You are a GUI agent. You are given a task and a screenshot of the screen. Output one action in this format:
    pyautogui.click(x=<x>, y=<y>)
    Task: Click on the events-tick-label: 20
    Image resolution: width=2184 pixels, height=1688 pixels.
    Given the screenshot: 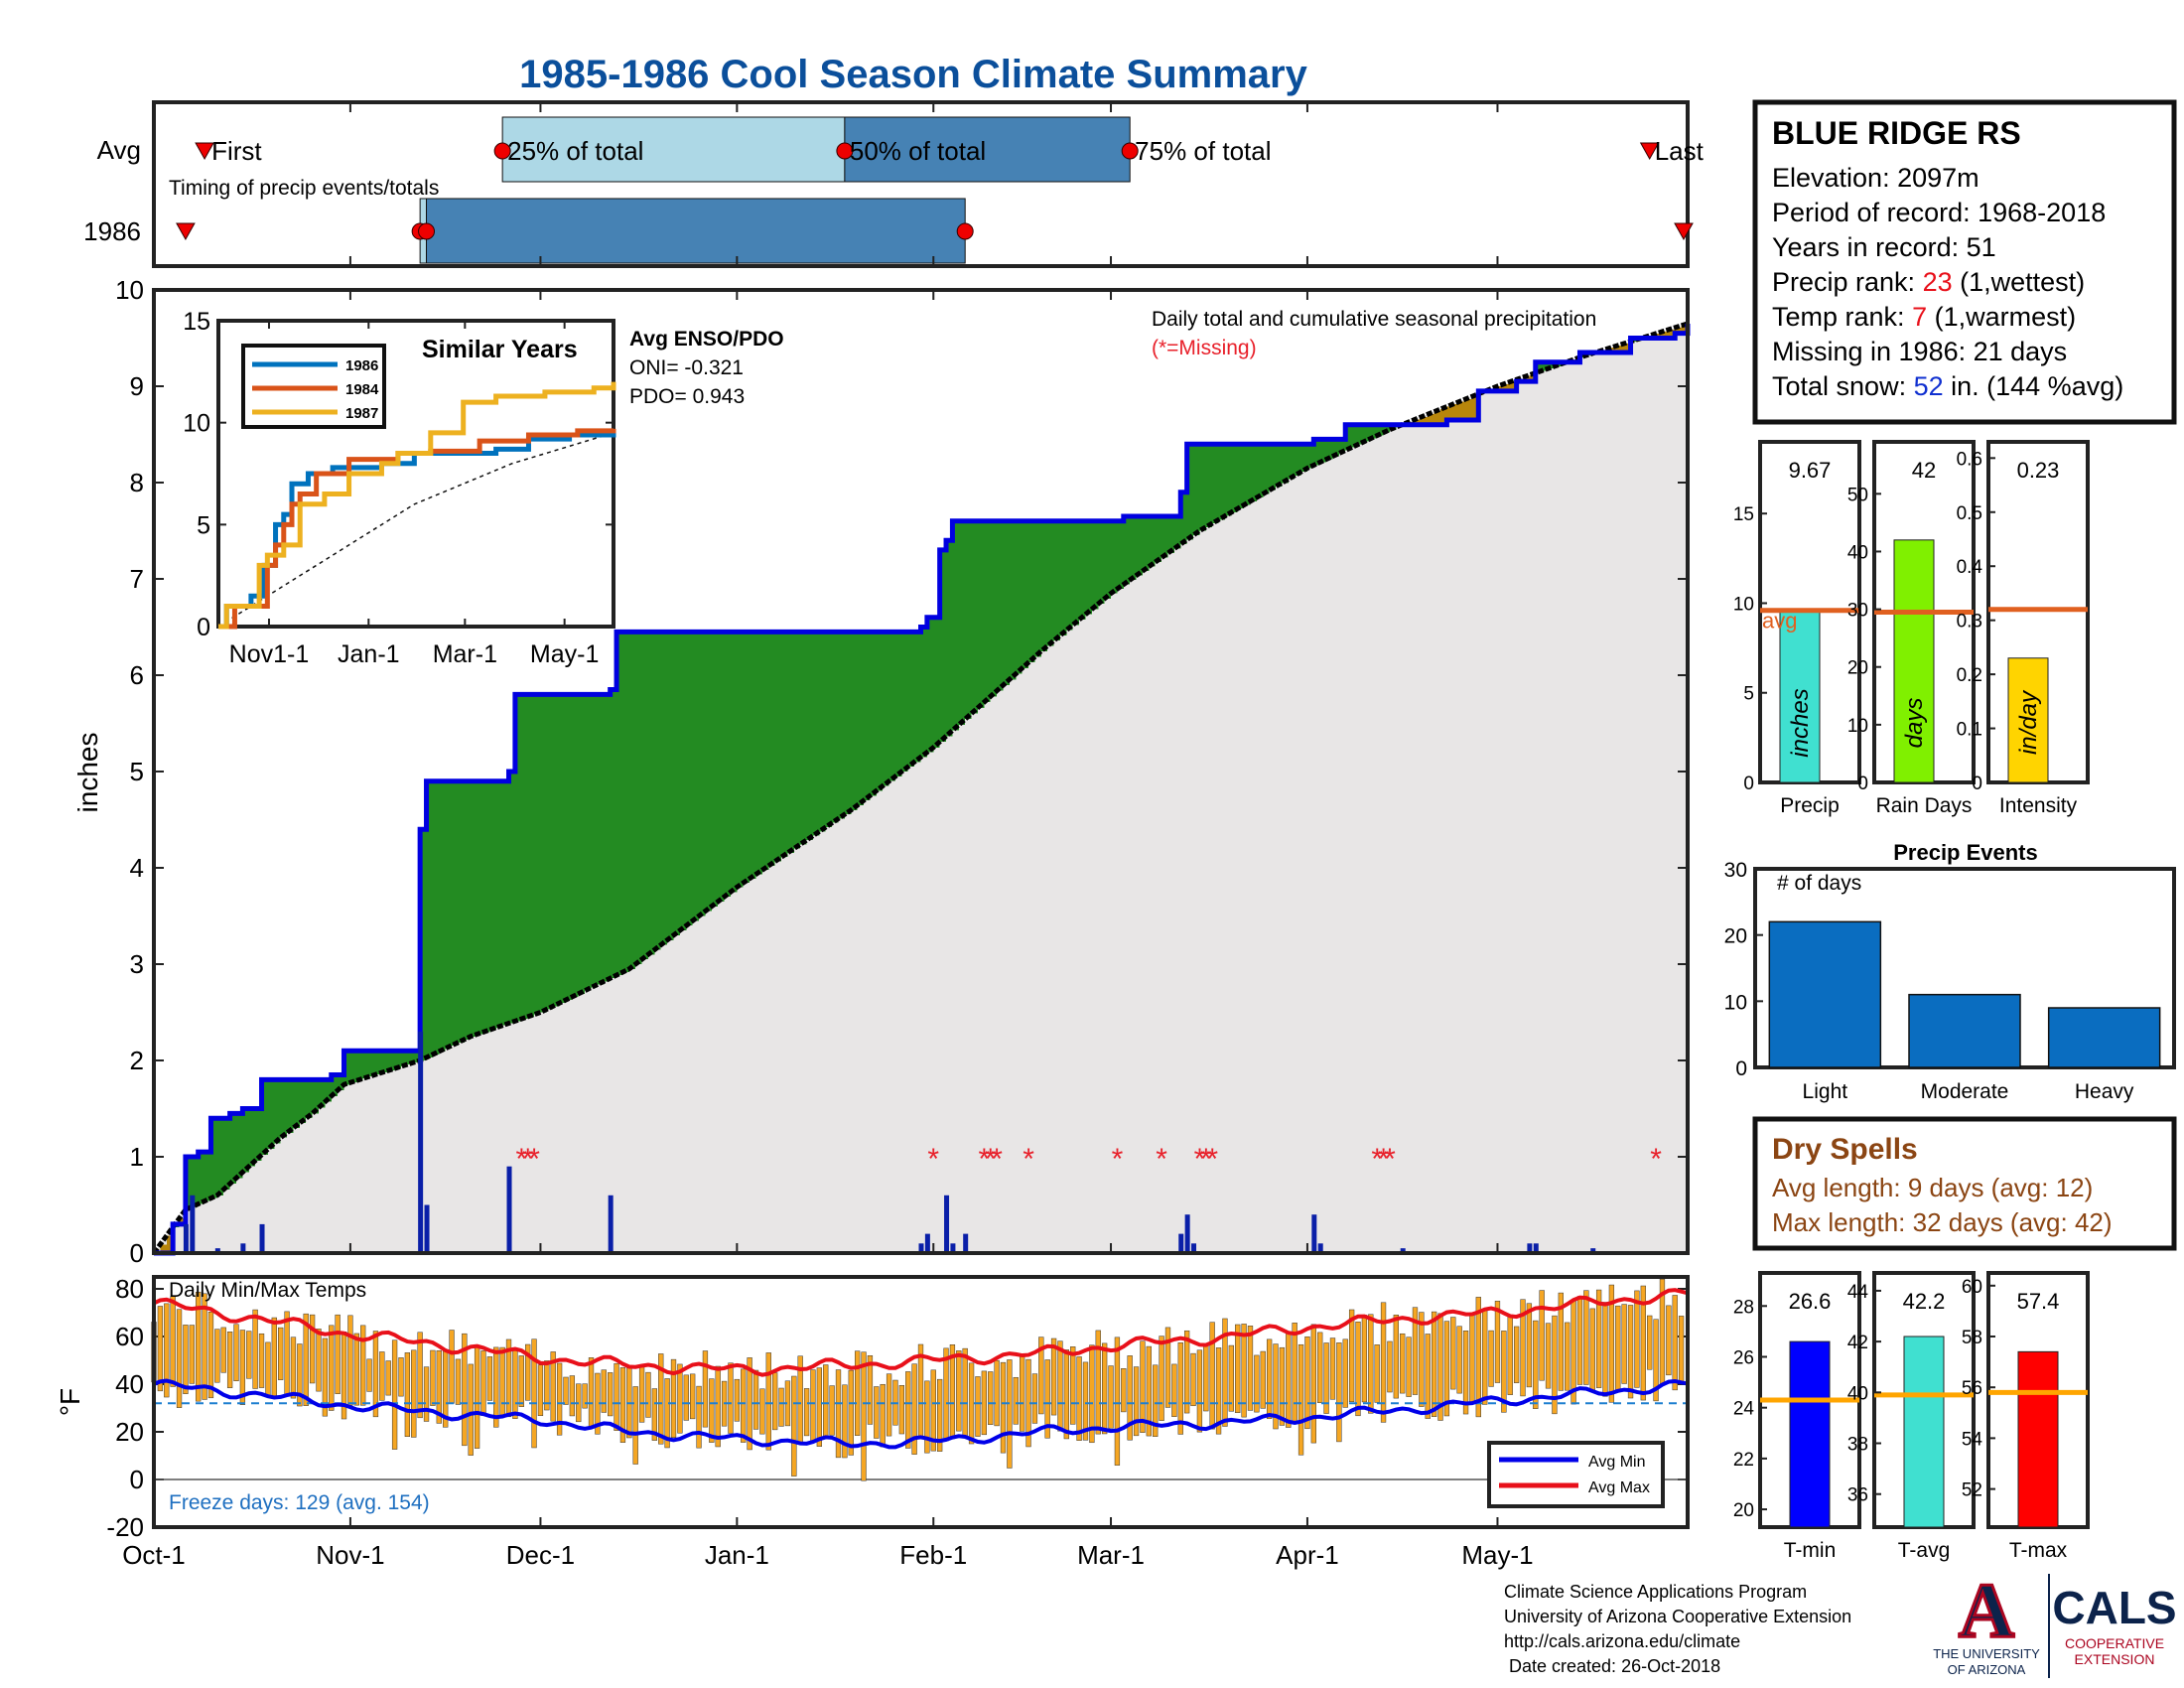 What is the action you would take?
    pyautogui.click(x=1735, y=936)
    